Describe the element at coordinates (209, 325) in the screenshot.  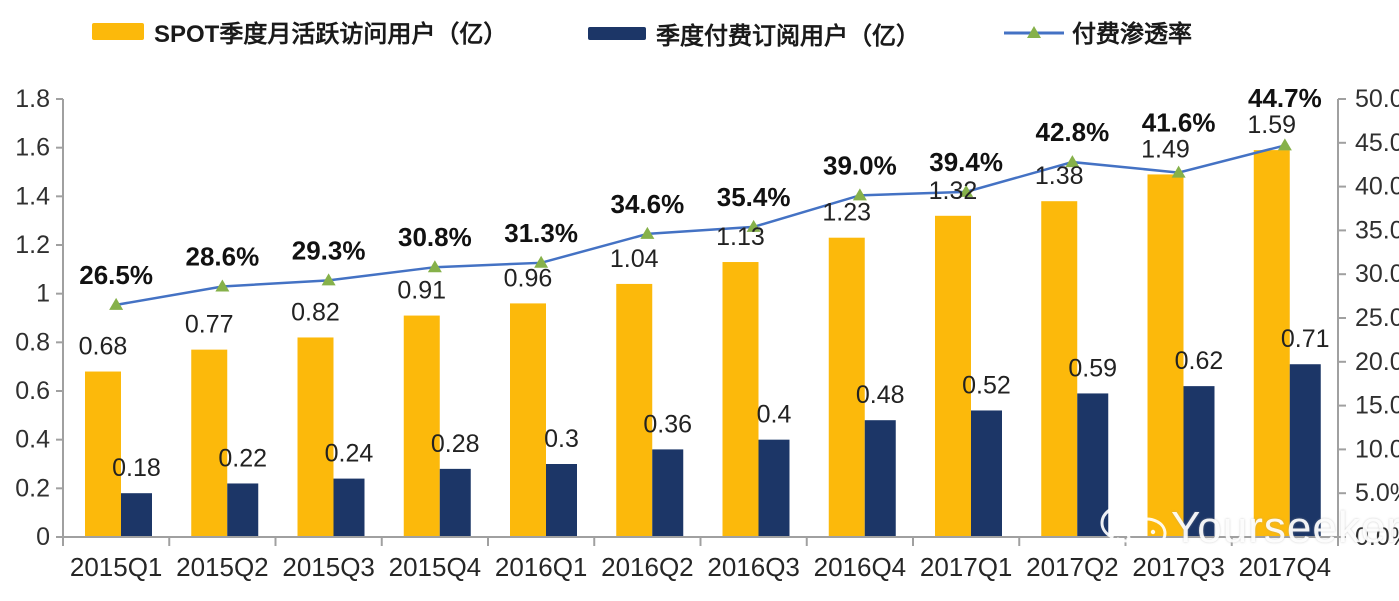
I see `mau-value-label: 0.77` at that location.